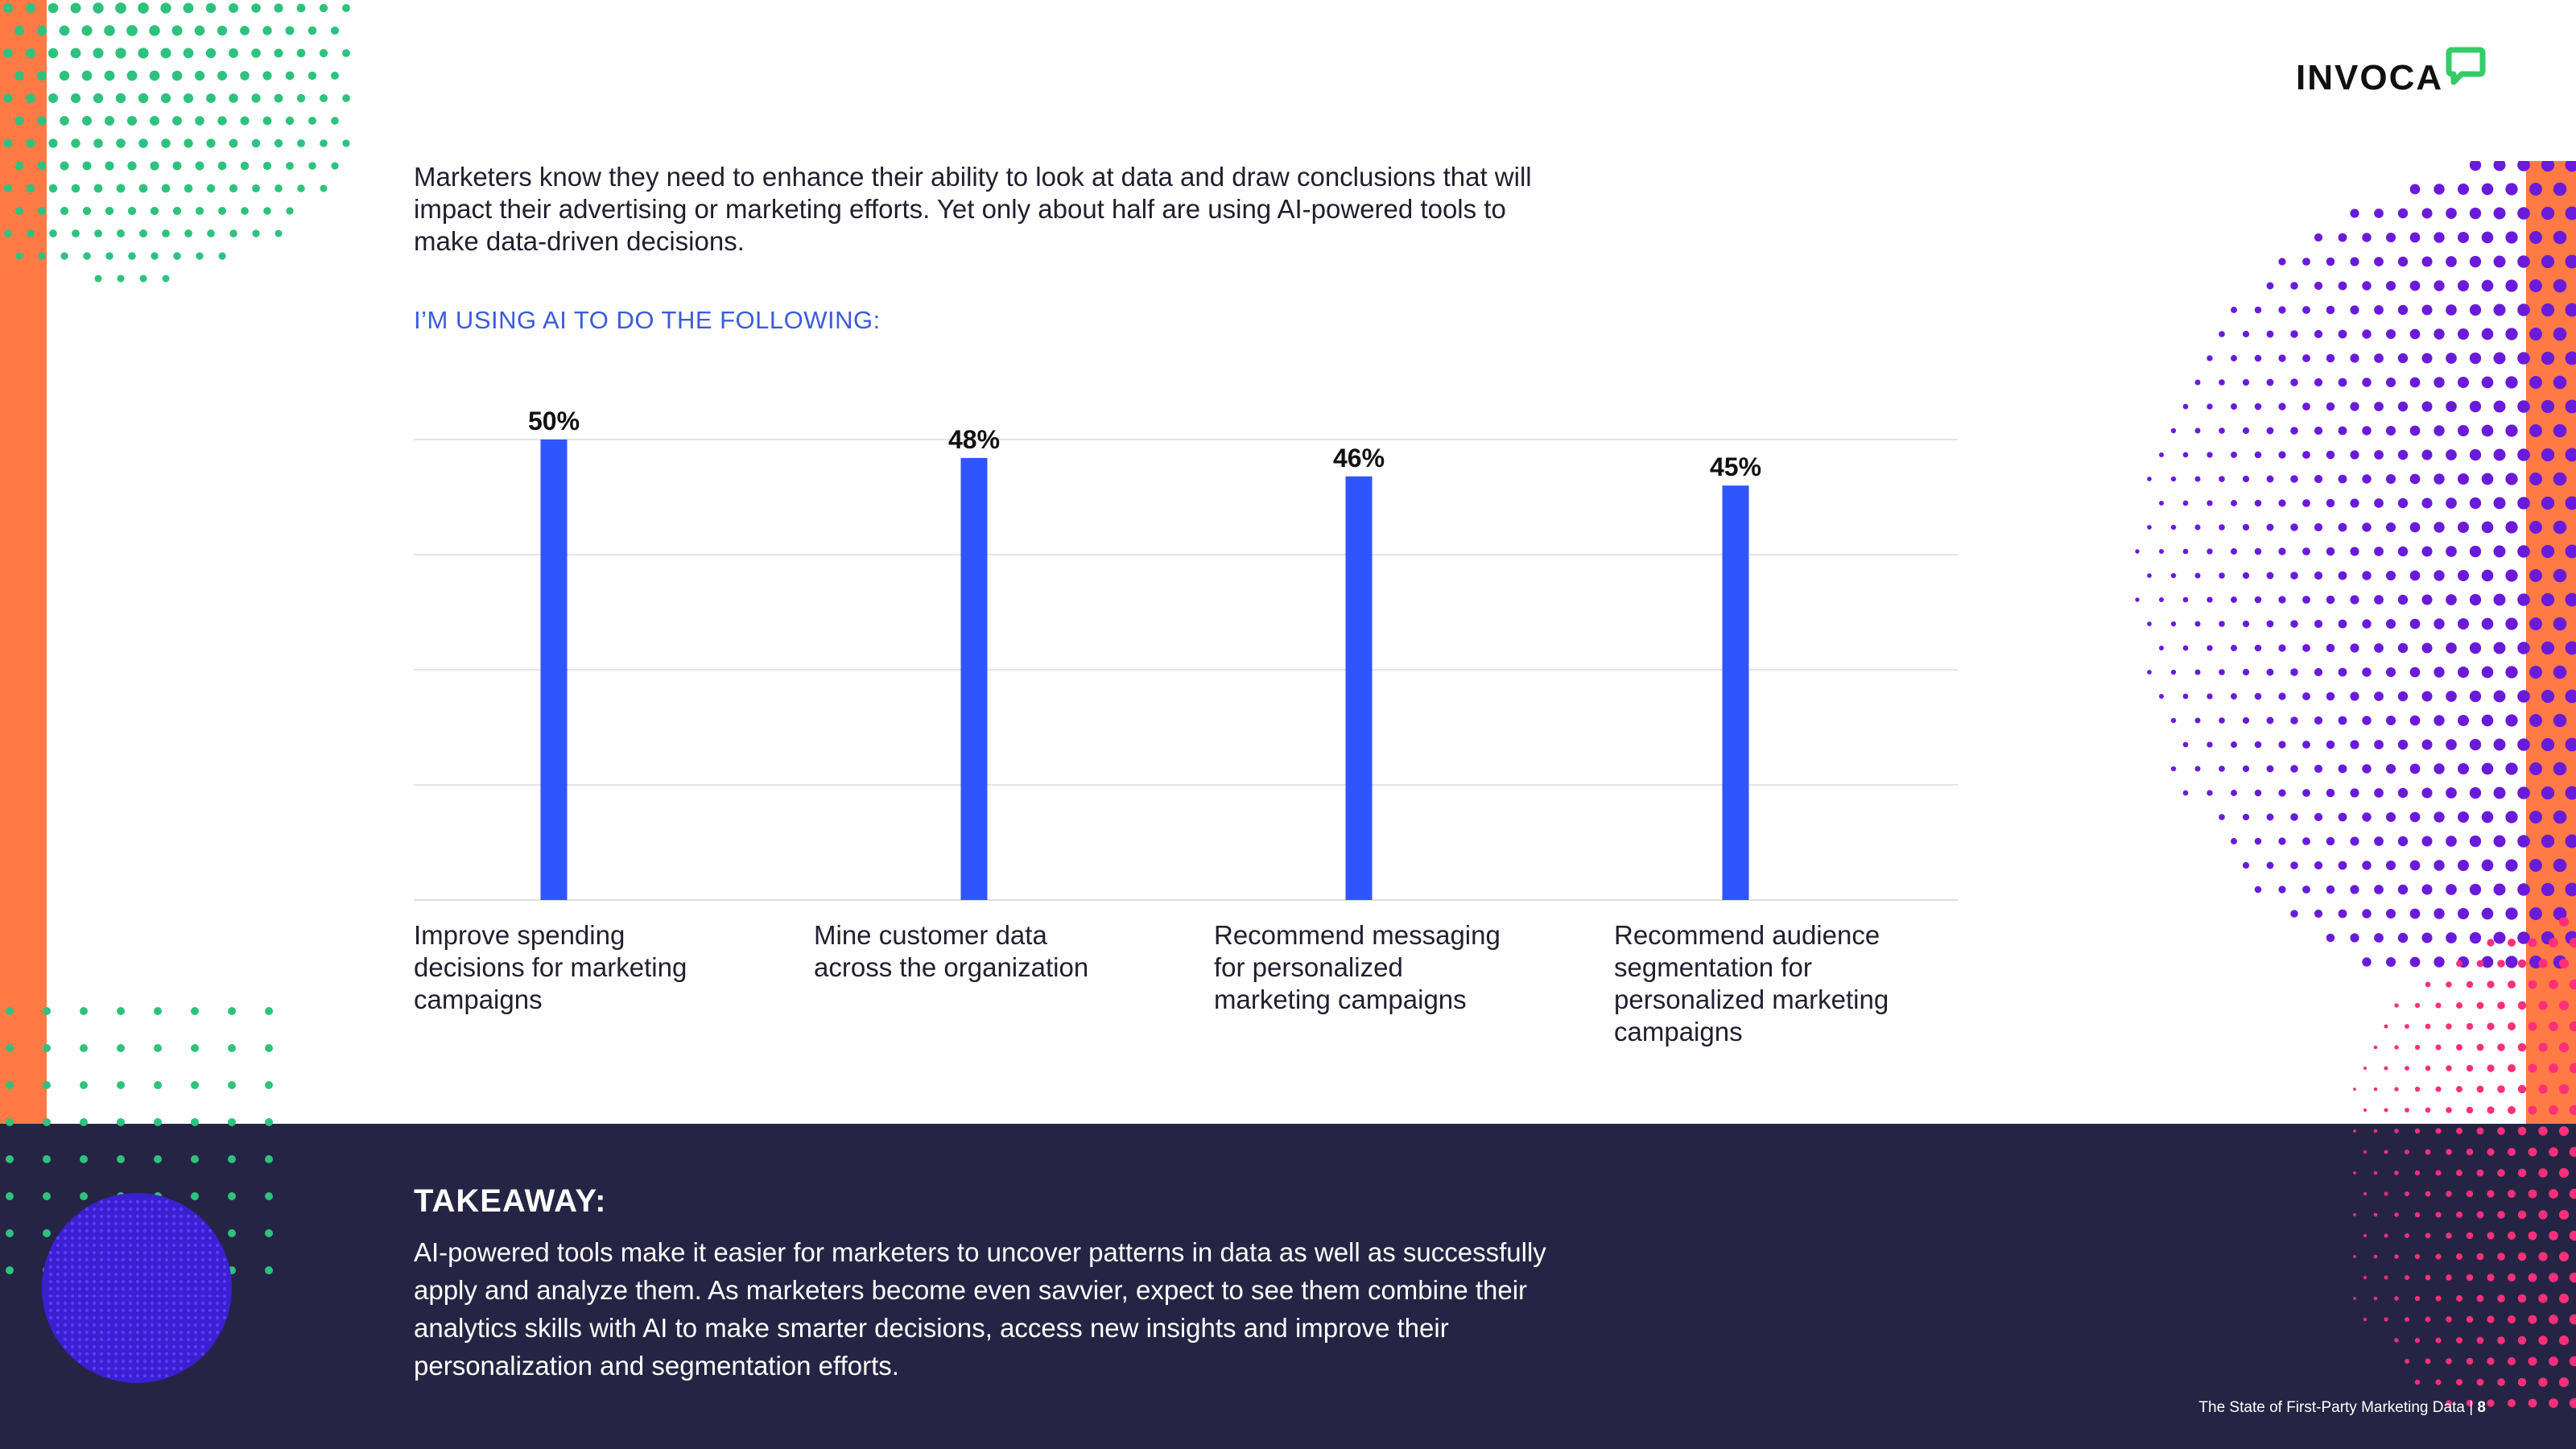 The width and height of the screenshot is (2576, 1449). Describe the element at coordinates (2481, 1407) in the screenshot. I see `page-number: 8` at that location.